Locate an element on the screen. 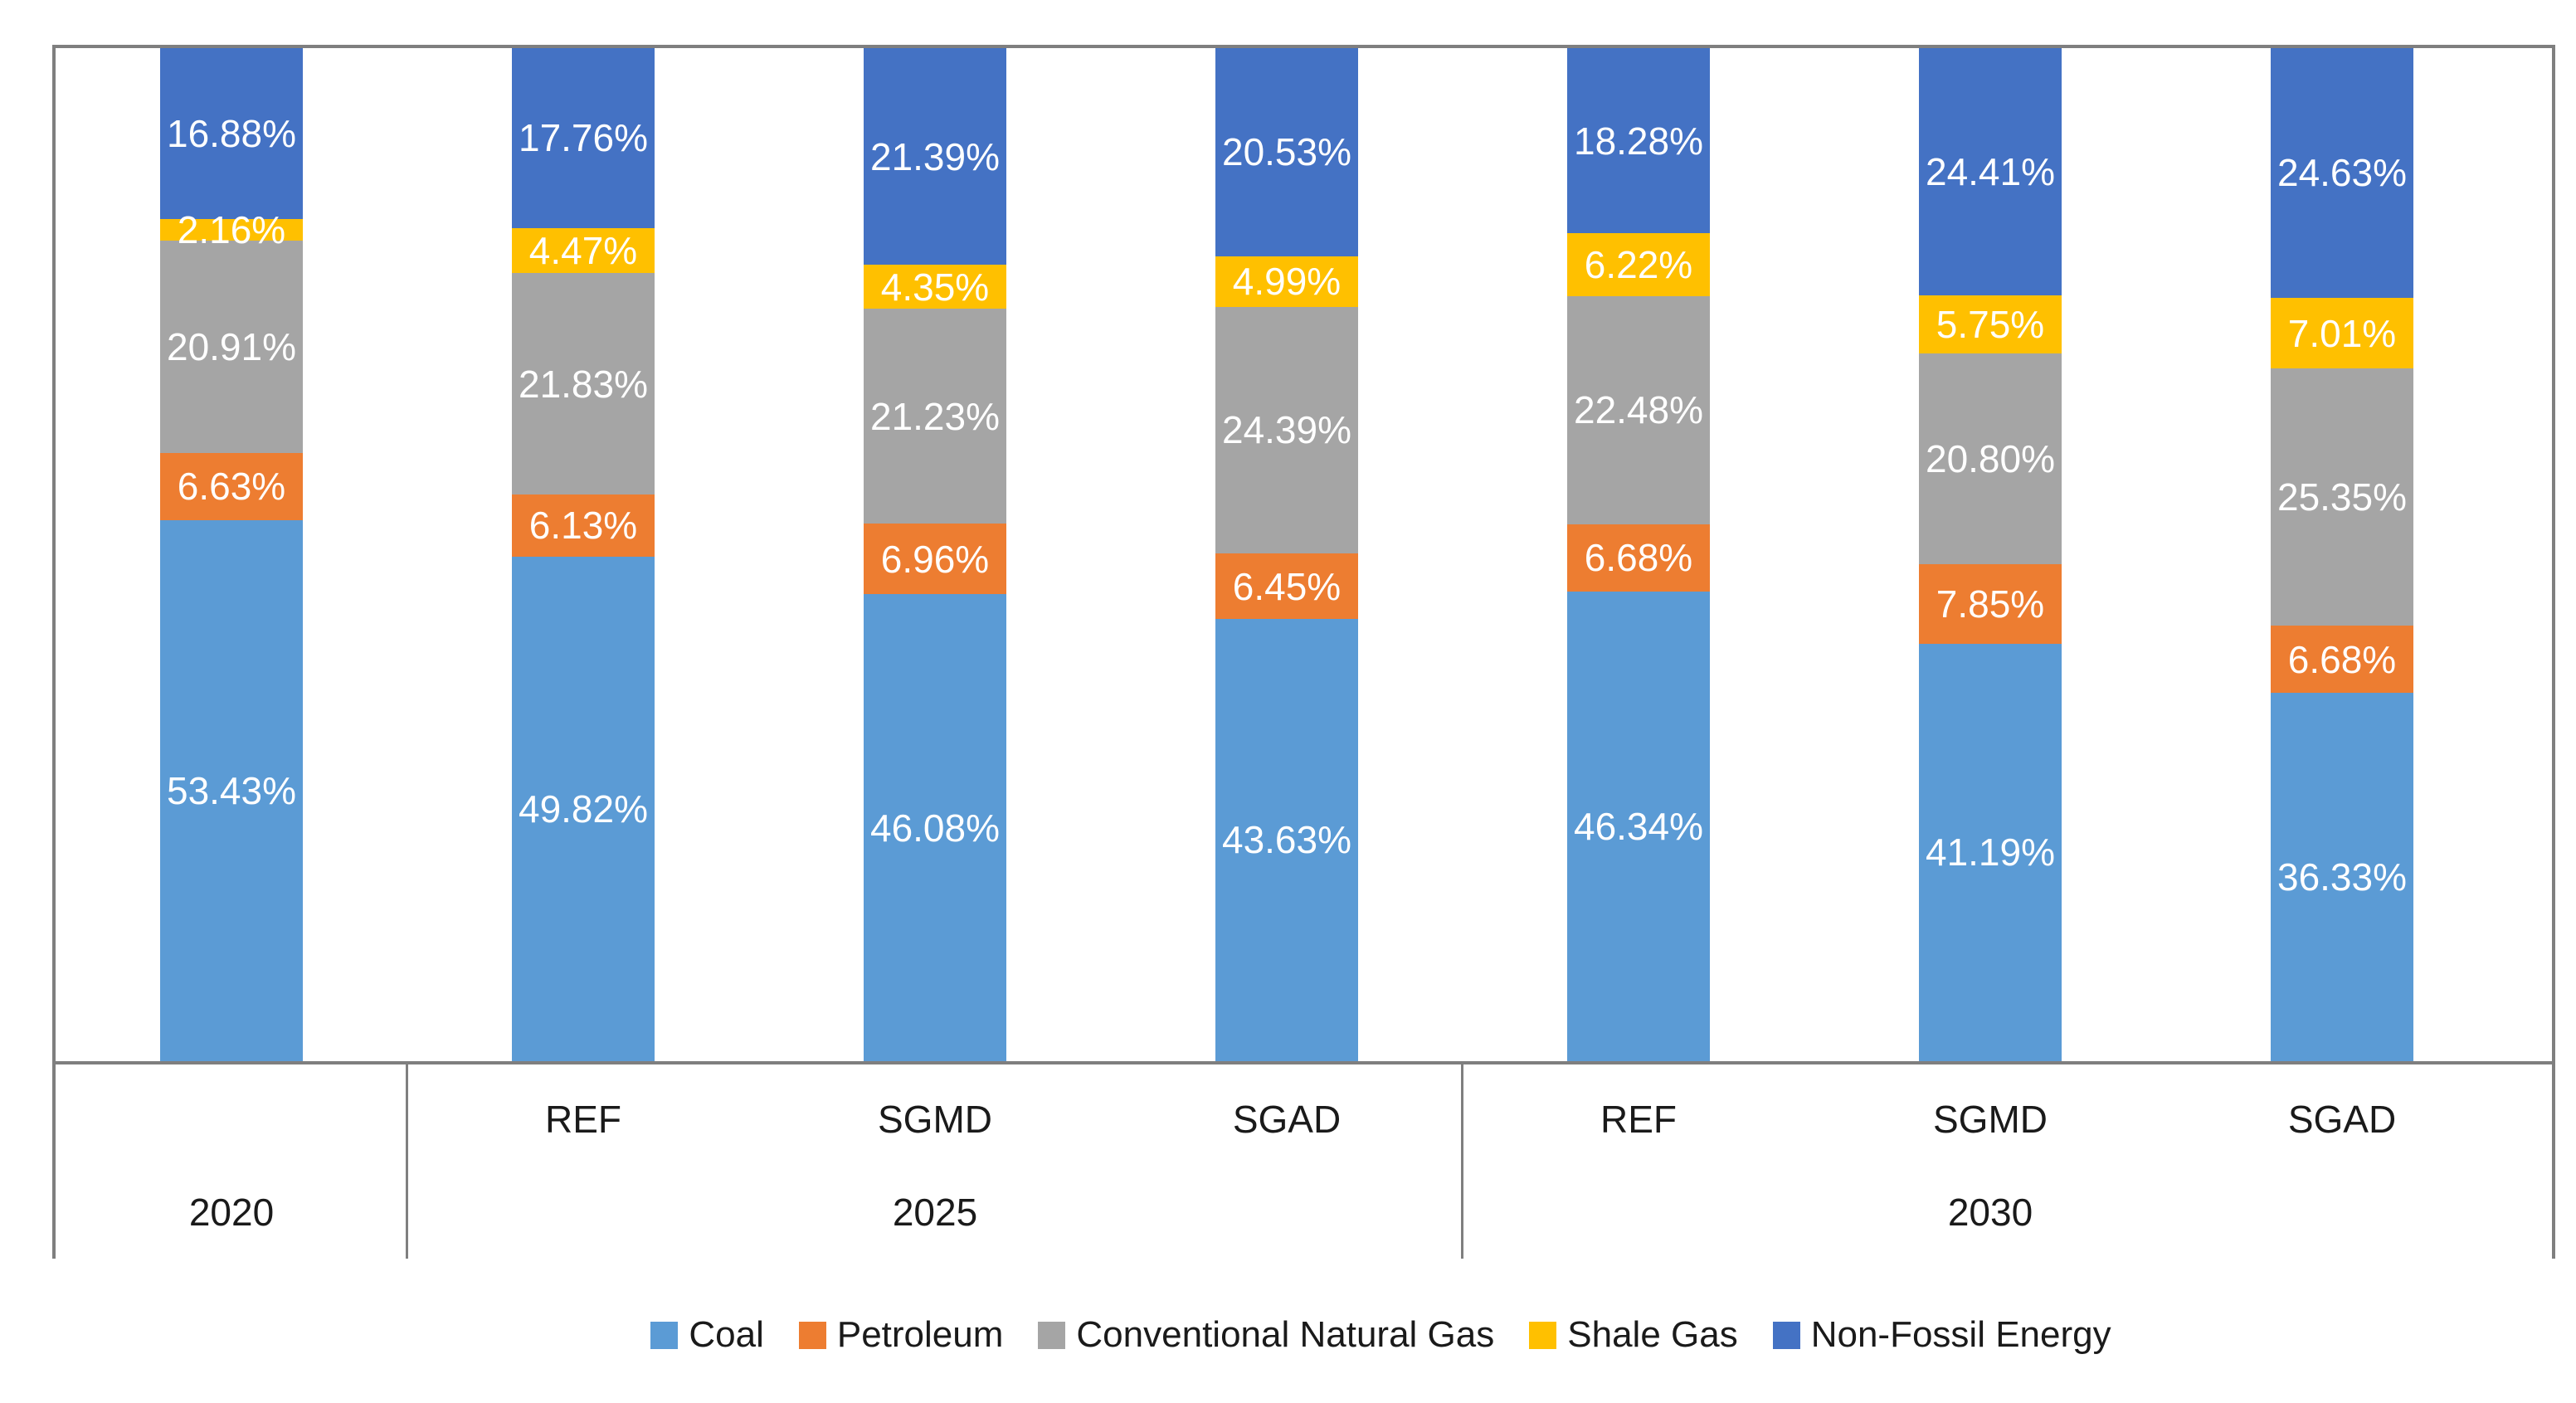 The image size is (2576, 1403). bar-2020: 16.88% 2.16% 20.91% 6.63% 53.43% is located at coordinates (231, 554).